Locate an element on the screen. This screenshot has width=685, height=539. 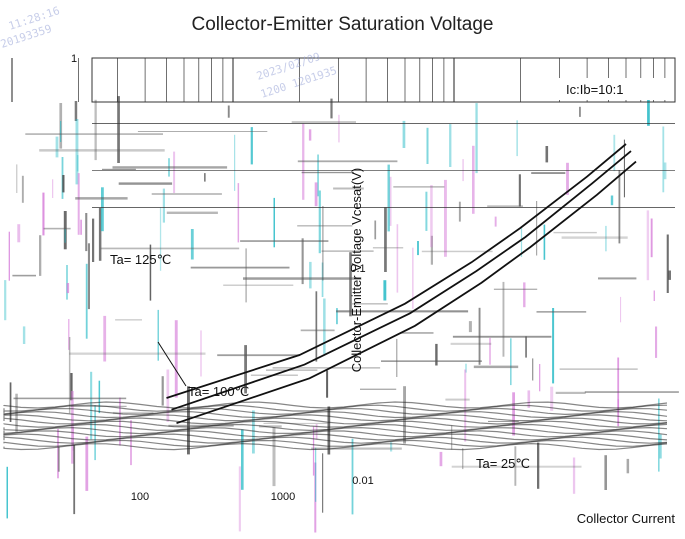
y-tick-label: 0.1 is located at coordinates (357, 269).